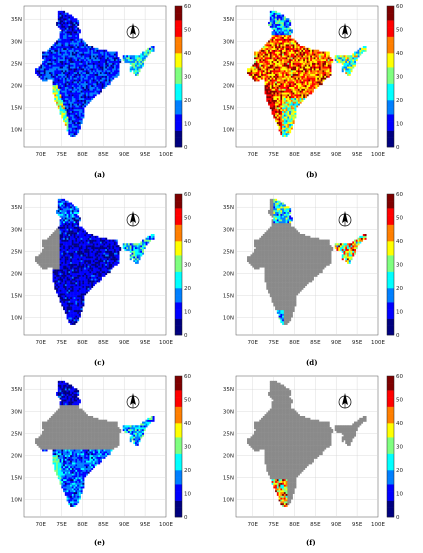 The height and width of the screenshot is (553, 423). What do you see at coordinates (312, 362) in the screenshot?
I see `caption-d: (d)` at bounding box center [312, 362].